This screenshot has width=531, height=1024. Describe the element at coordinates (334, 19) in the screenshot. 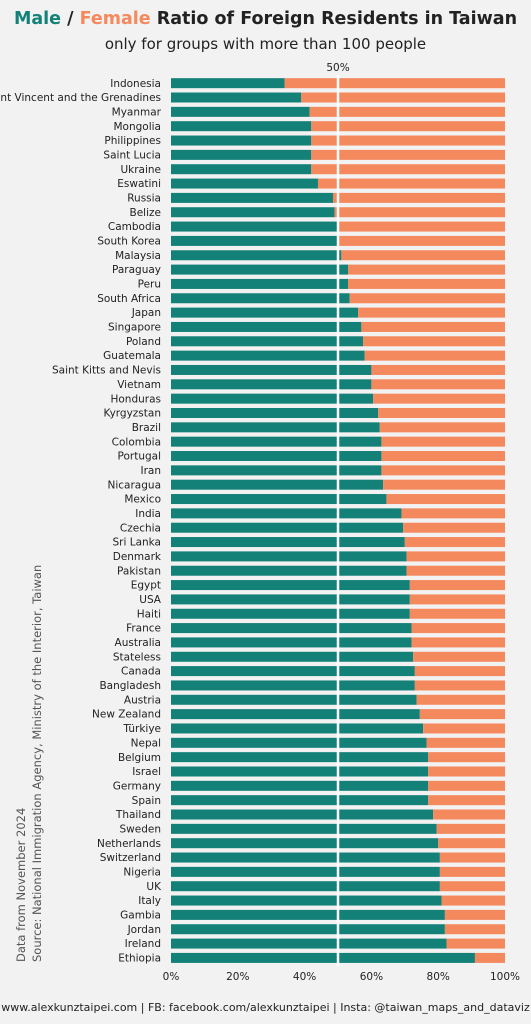

I see `title-rest: Ratio of Foreign Residents in Taiwan` at that location.